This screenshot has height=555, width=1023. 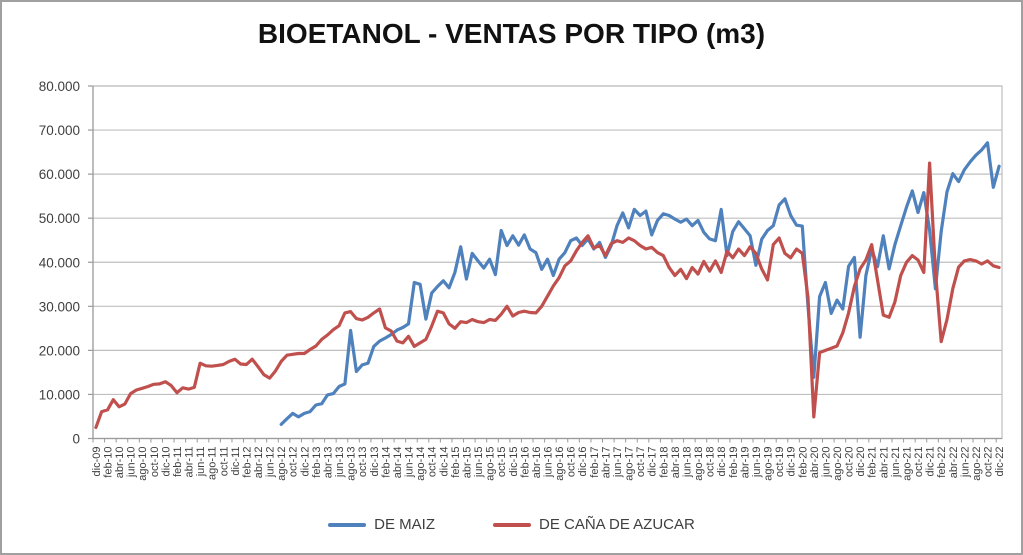 I want to click on x-axis-label: jun-21, so click(x=896, y=463).